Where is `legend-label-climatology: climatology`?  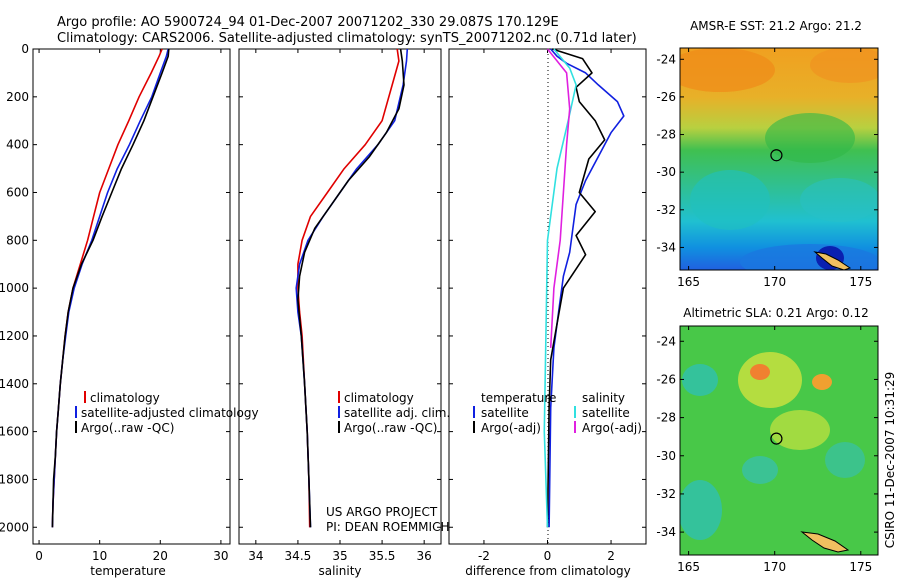 legend-label-climatology: climatology is located at coordinates (379, 398).